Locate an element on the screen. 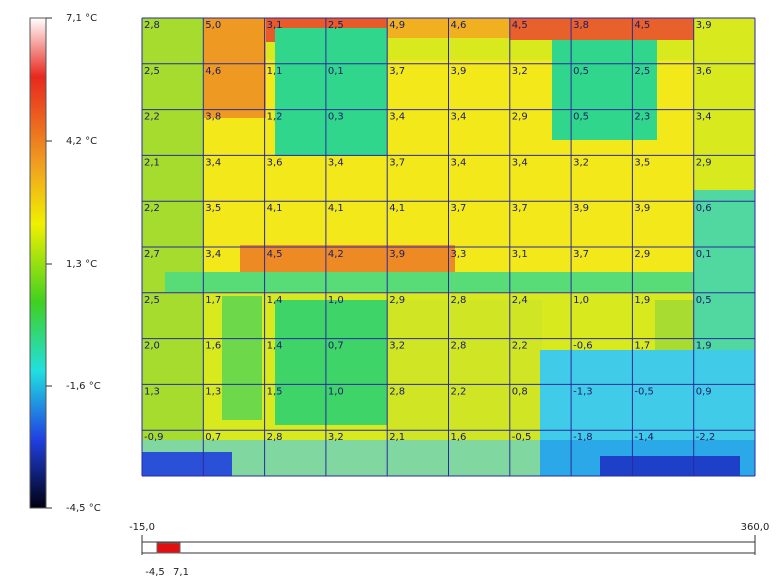 The width and height of the screenshot is (781, 586). cell-value: -0,9 is located at coordinates (154, 437).